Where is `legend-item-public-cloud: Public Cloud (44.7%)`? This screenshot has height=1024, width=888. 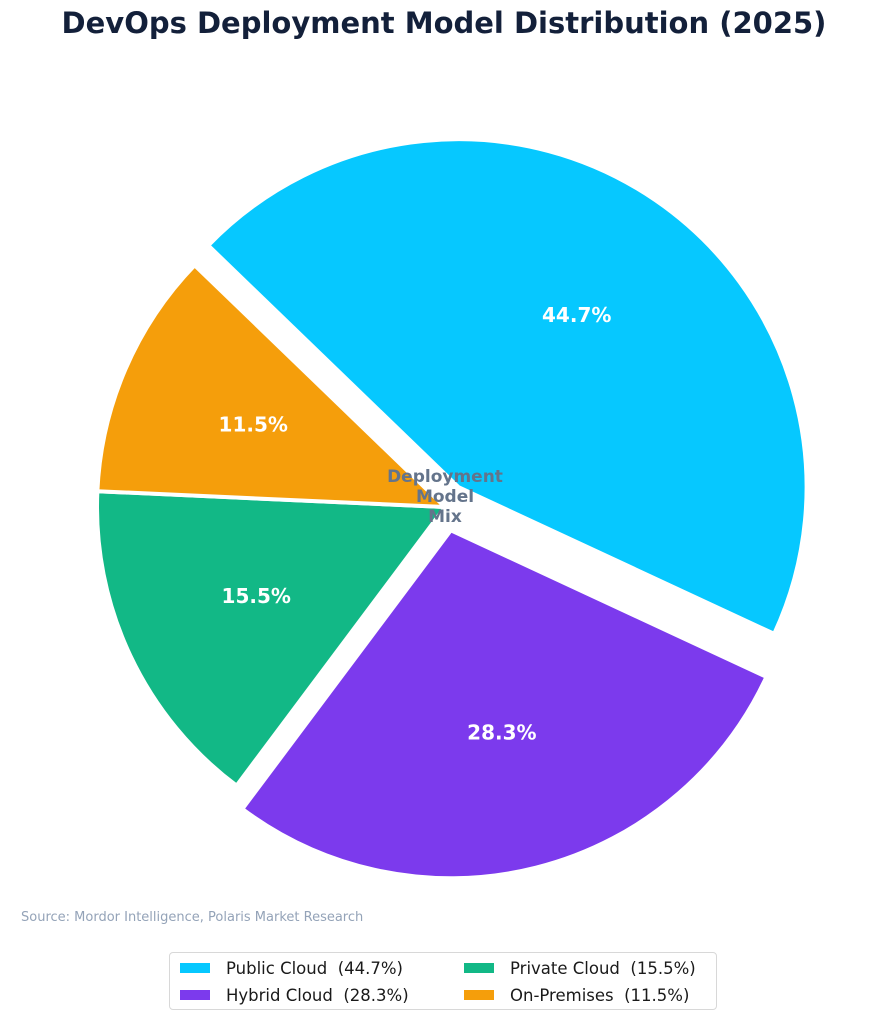
legend-item-public-cloud: Public Cloud (44.7%) is located at coordinates (291, 968).